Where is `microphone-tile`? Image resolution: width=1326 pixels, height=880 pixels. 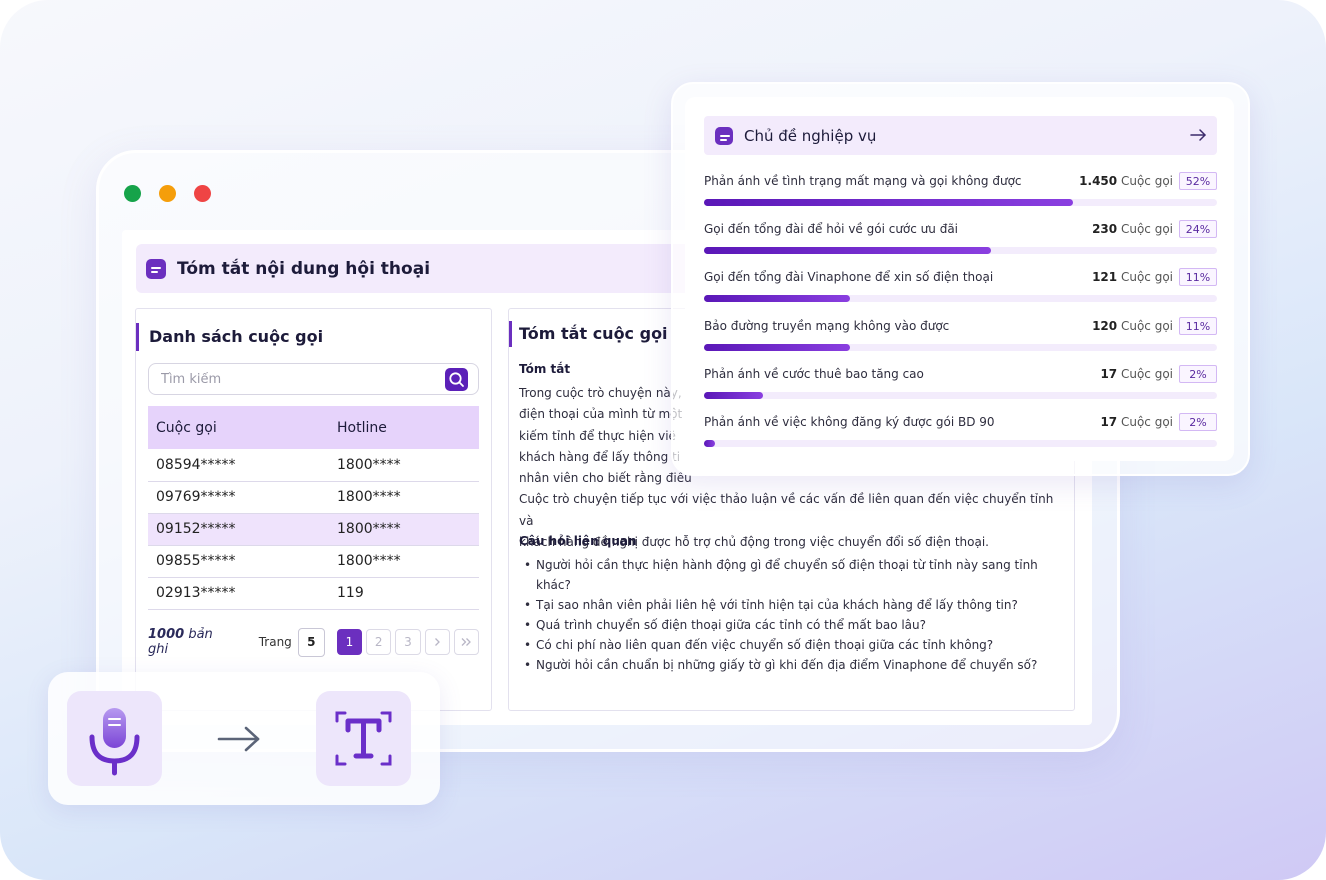 microphone-tile is located at coordinates (114, 738).